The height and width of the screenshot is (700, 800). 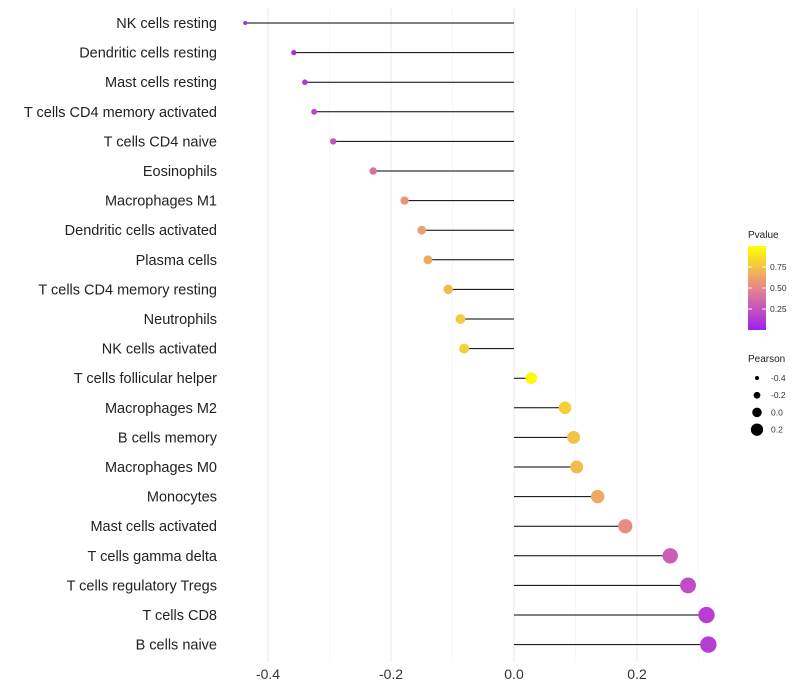 What do you see at coordinates (161, 468) in the screenshot?
I see `category-label: Macrophages M0` at bounding box center [161, 468].